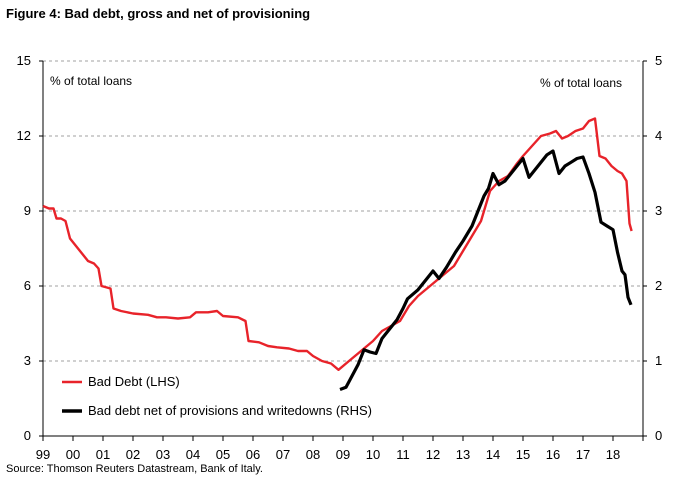  Describe the element at coordinates (223, 454) in the screenshot. I see `x-tick-label: 05` at that location.